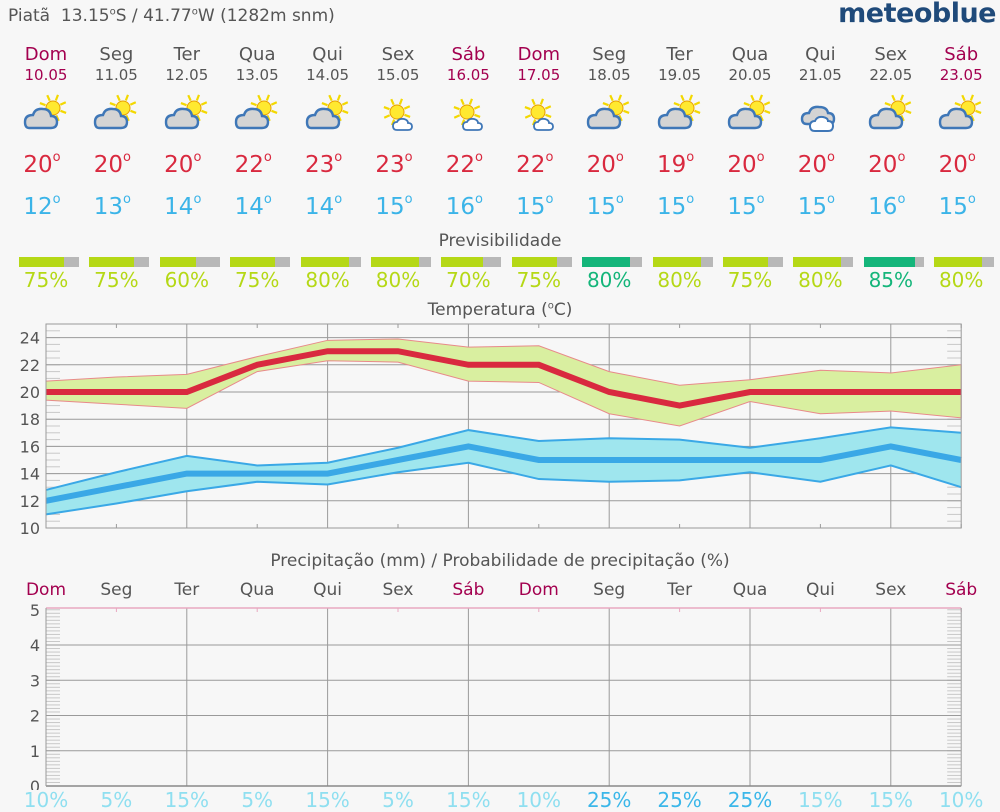 This screenshot has height=812, width=1000. I want to click on svg-text: 16, so click(30, 446).